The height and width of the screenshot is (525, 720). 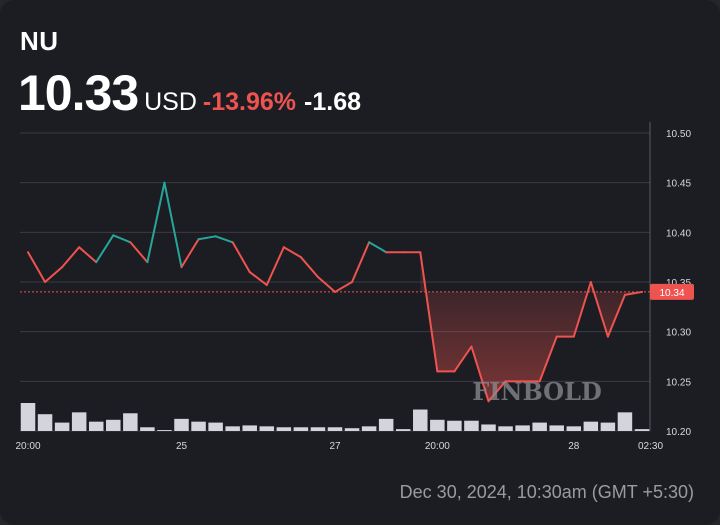 I want to click on price-row: 10.33 USD -13.96% -1.68, so click(x=189, y=93).